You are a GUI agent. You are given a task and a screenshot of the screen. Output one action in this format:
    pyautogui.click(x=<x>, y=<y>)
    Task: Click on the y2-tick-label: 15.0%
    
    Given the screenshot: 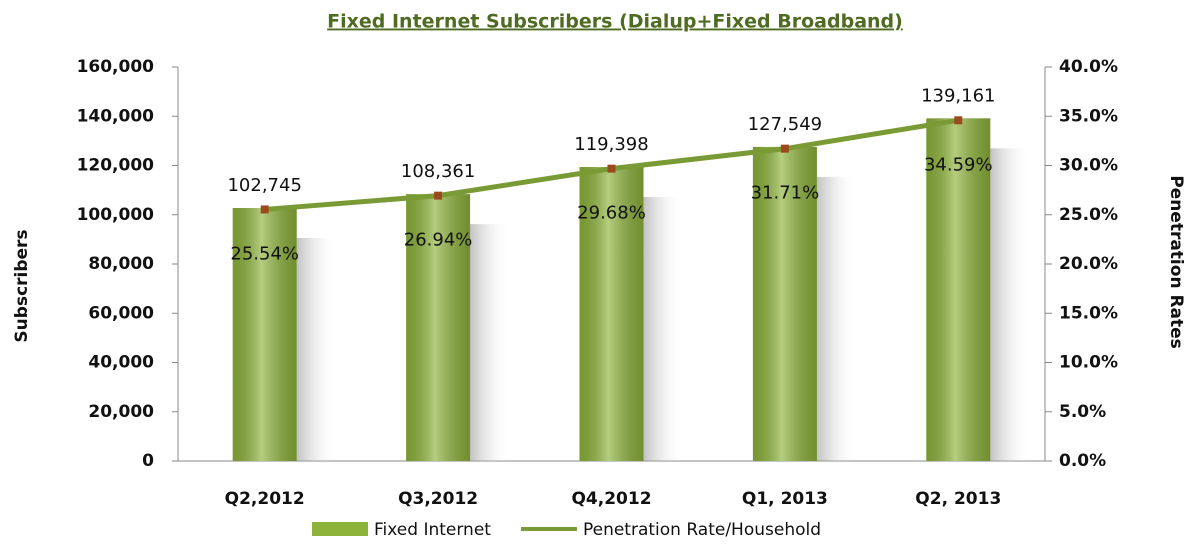 What is the action you would take?
    pyautogui.click(x=1088, y=313)
    